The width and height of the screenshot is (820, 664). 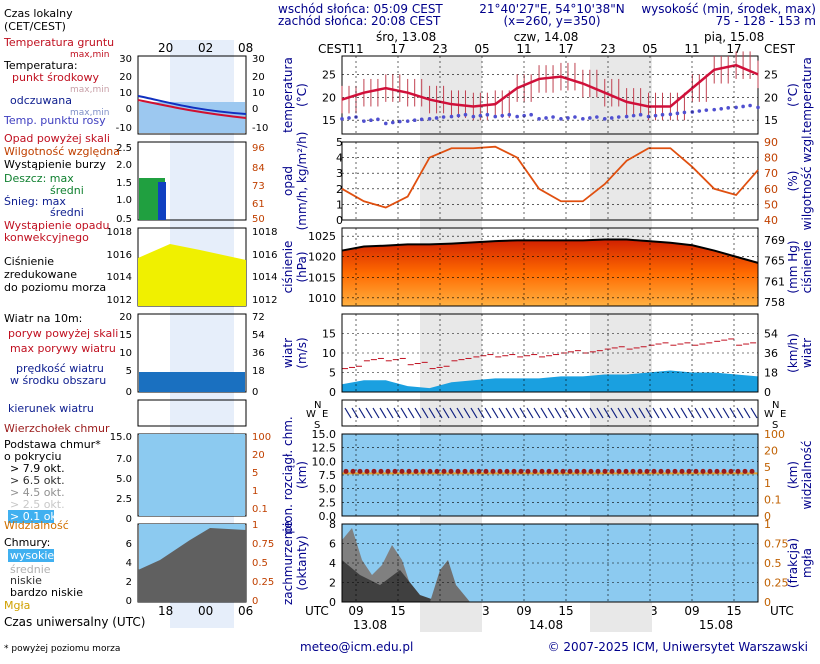 What do you see at coordinates (255, 525) in the screenshot?
I see `legend-tick-right: 1` at bounding box center [255, 525].